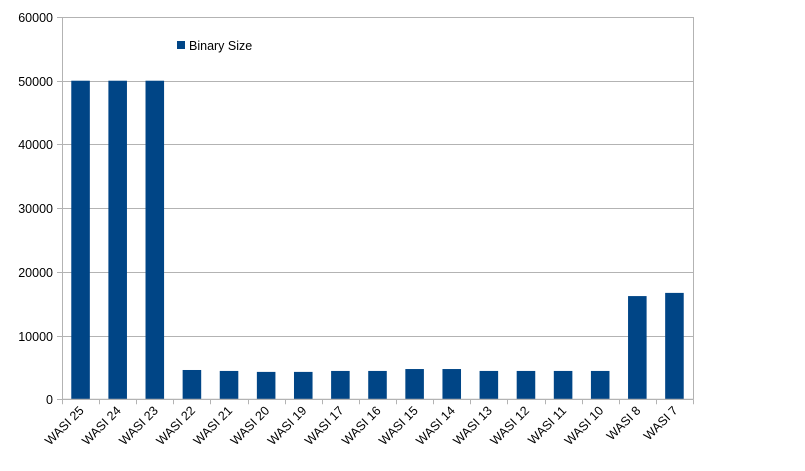 The height and width of the screenshot is (471, 805). Describe the element at coordinates (624, 423) in the screenshot. I see `x-tick-label: WASI 8` at that location.